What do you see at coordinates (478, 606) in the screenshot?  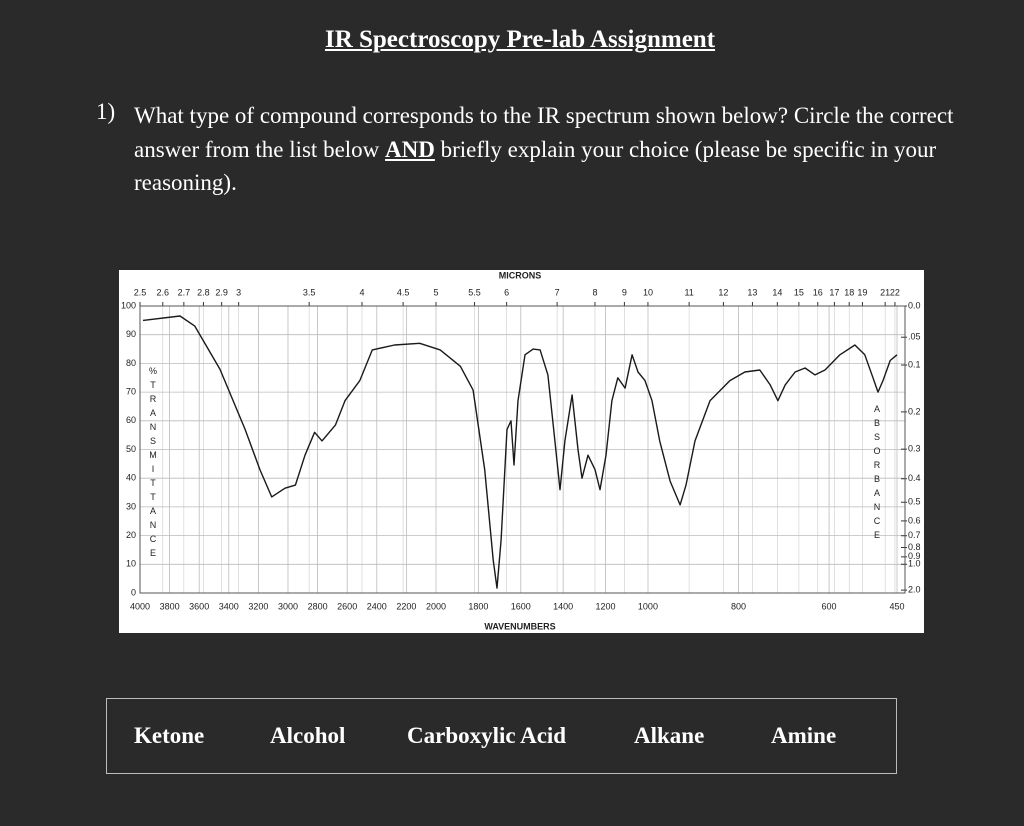 I see `x-tick-label: 1800` at bounding box center [478, 606].